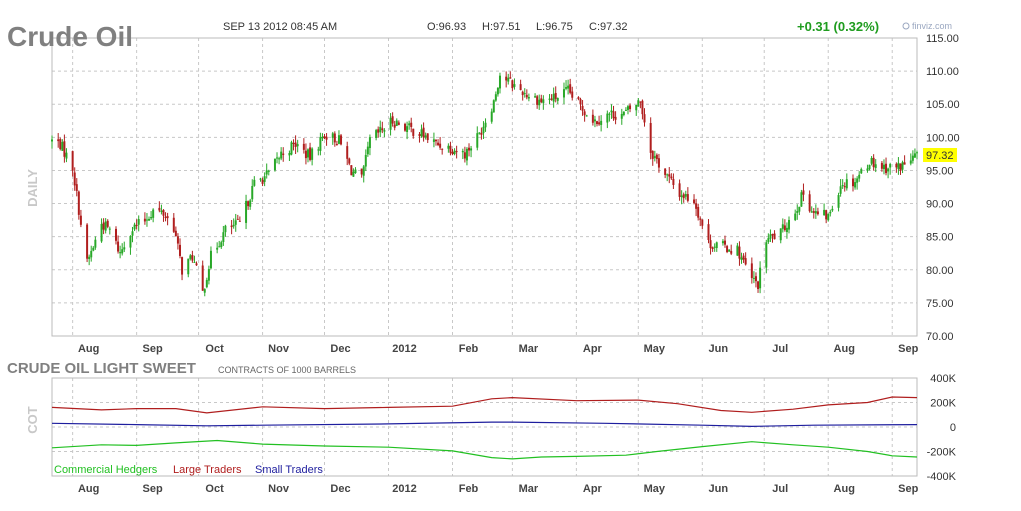  I want to click on month-tick-label: Mar, so click(529, 489).